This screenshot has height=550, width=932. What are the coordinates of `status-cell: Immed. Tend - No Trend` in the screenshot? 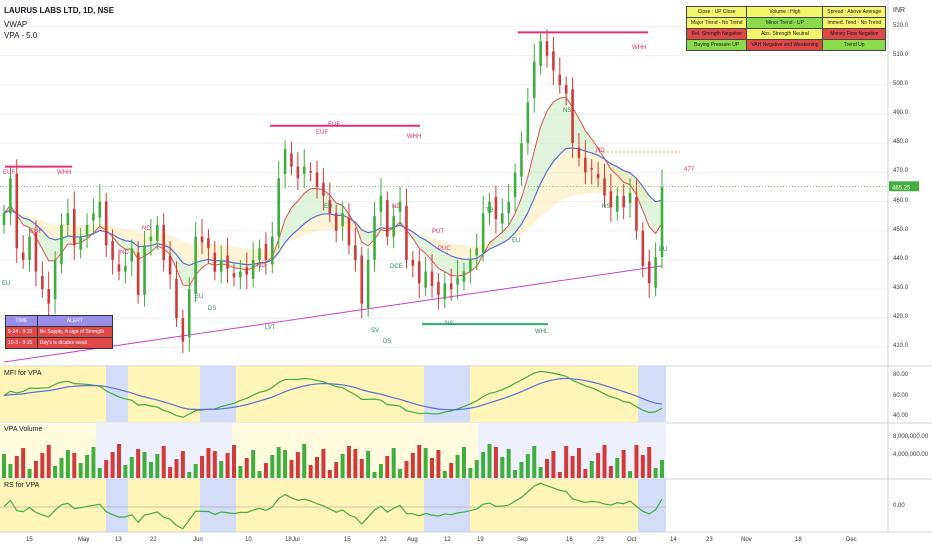 It's located at (854, 23).